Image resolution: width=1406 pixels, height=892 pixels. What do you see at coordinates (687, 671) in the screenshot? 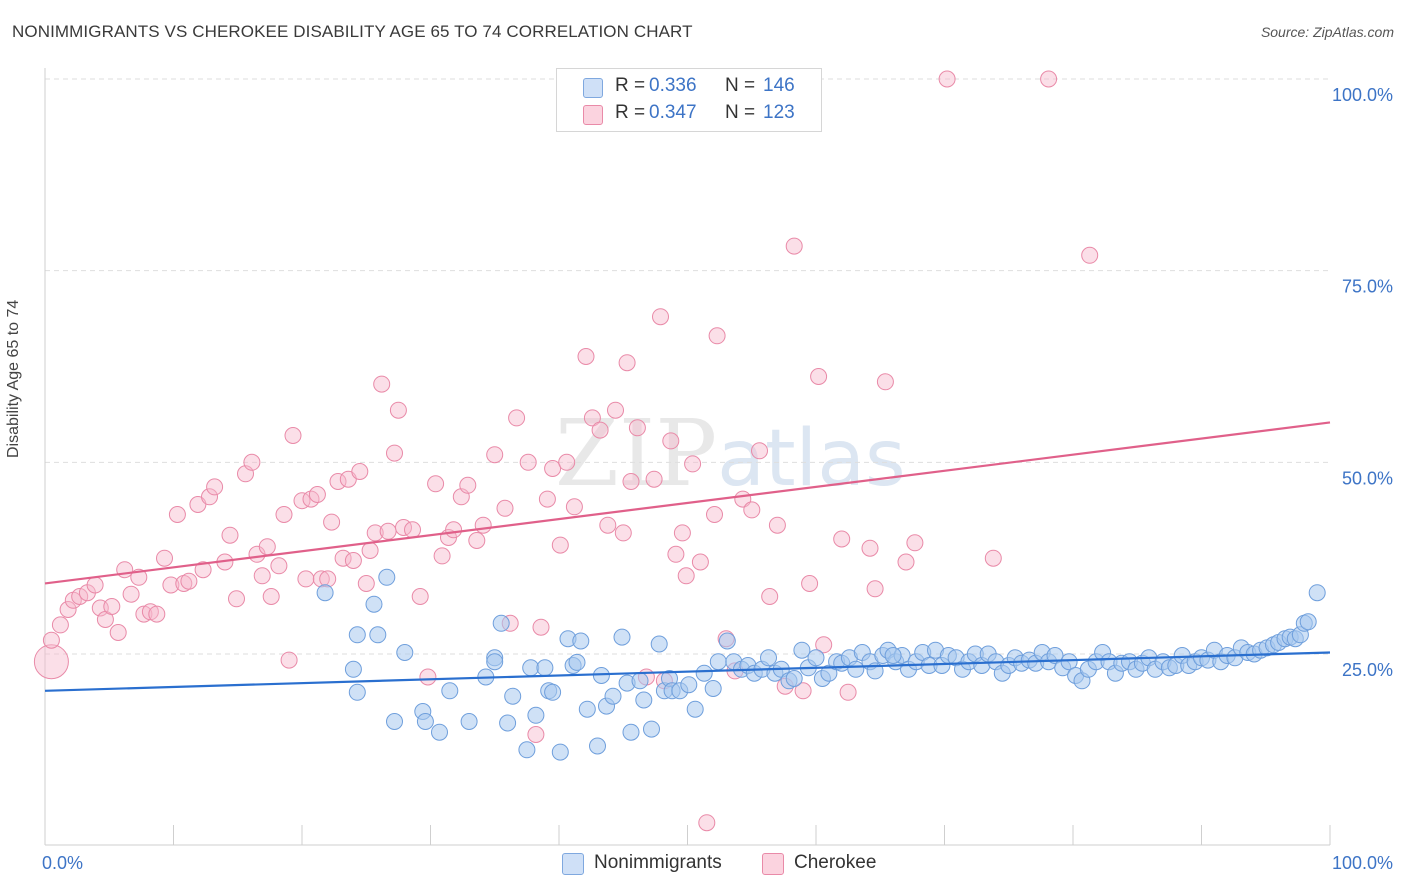
I see `nonimmigrants-trend-line` at bounding box center [687, 671].